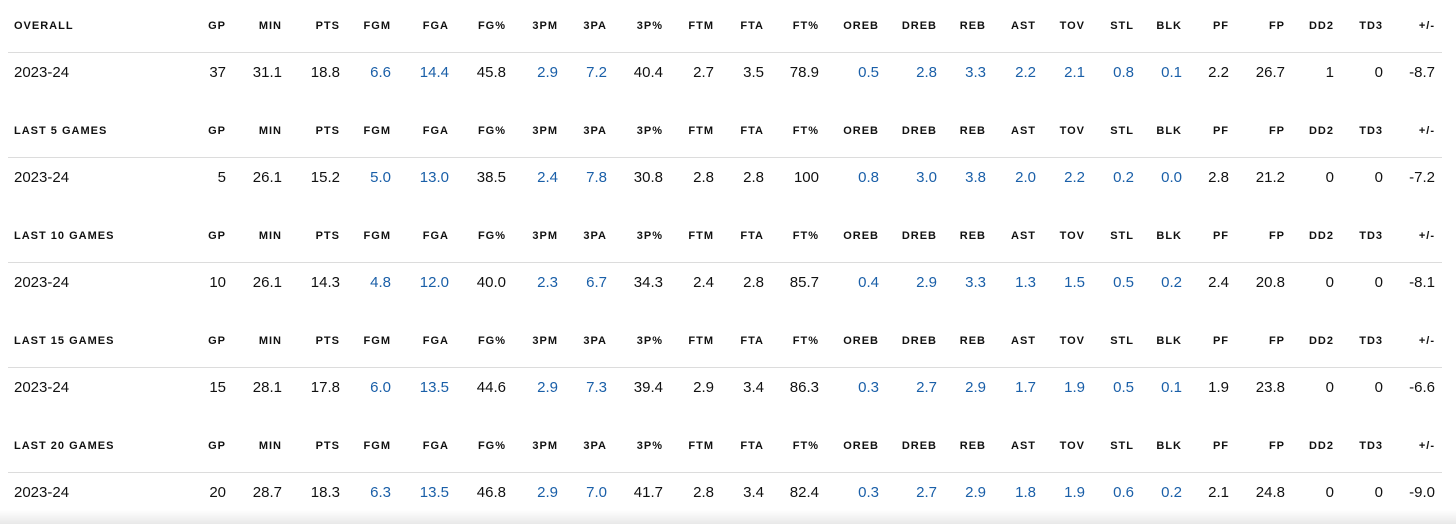  I want to click on stat-tov-link: 1.5, so click(1062, 282).